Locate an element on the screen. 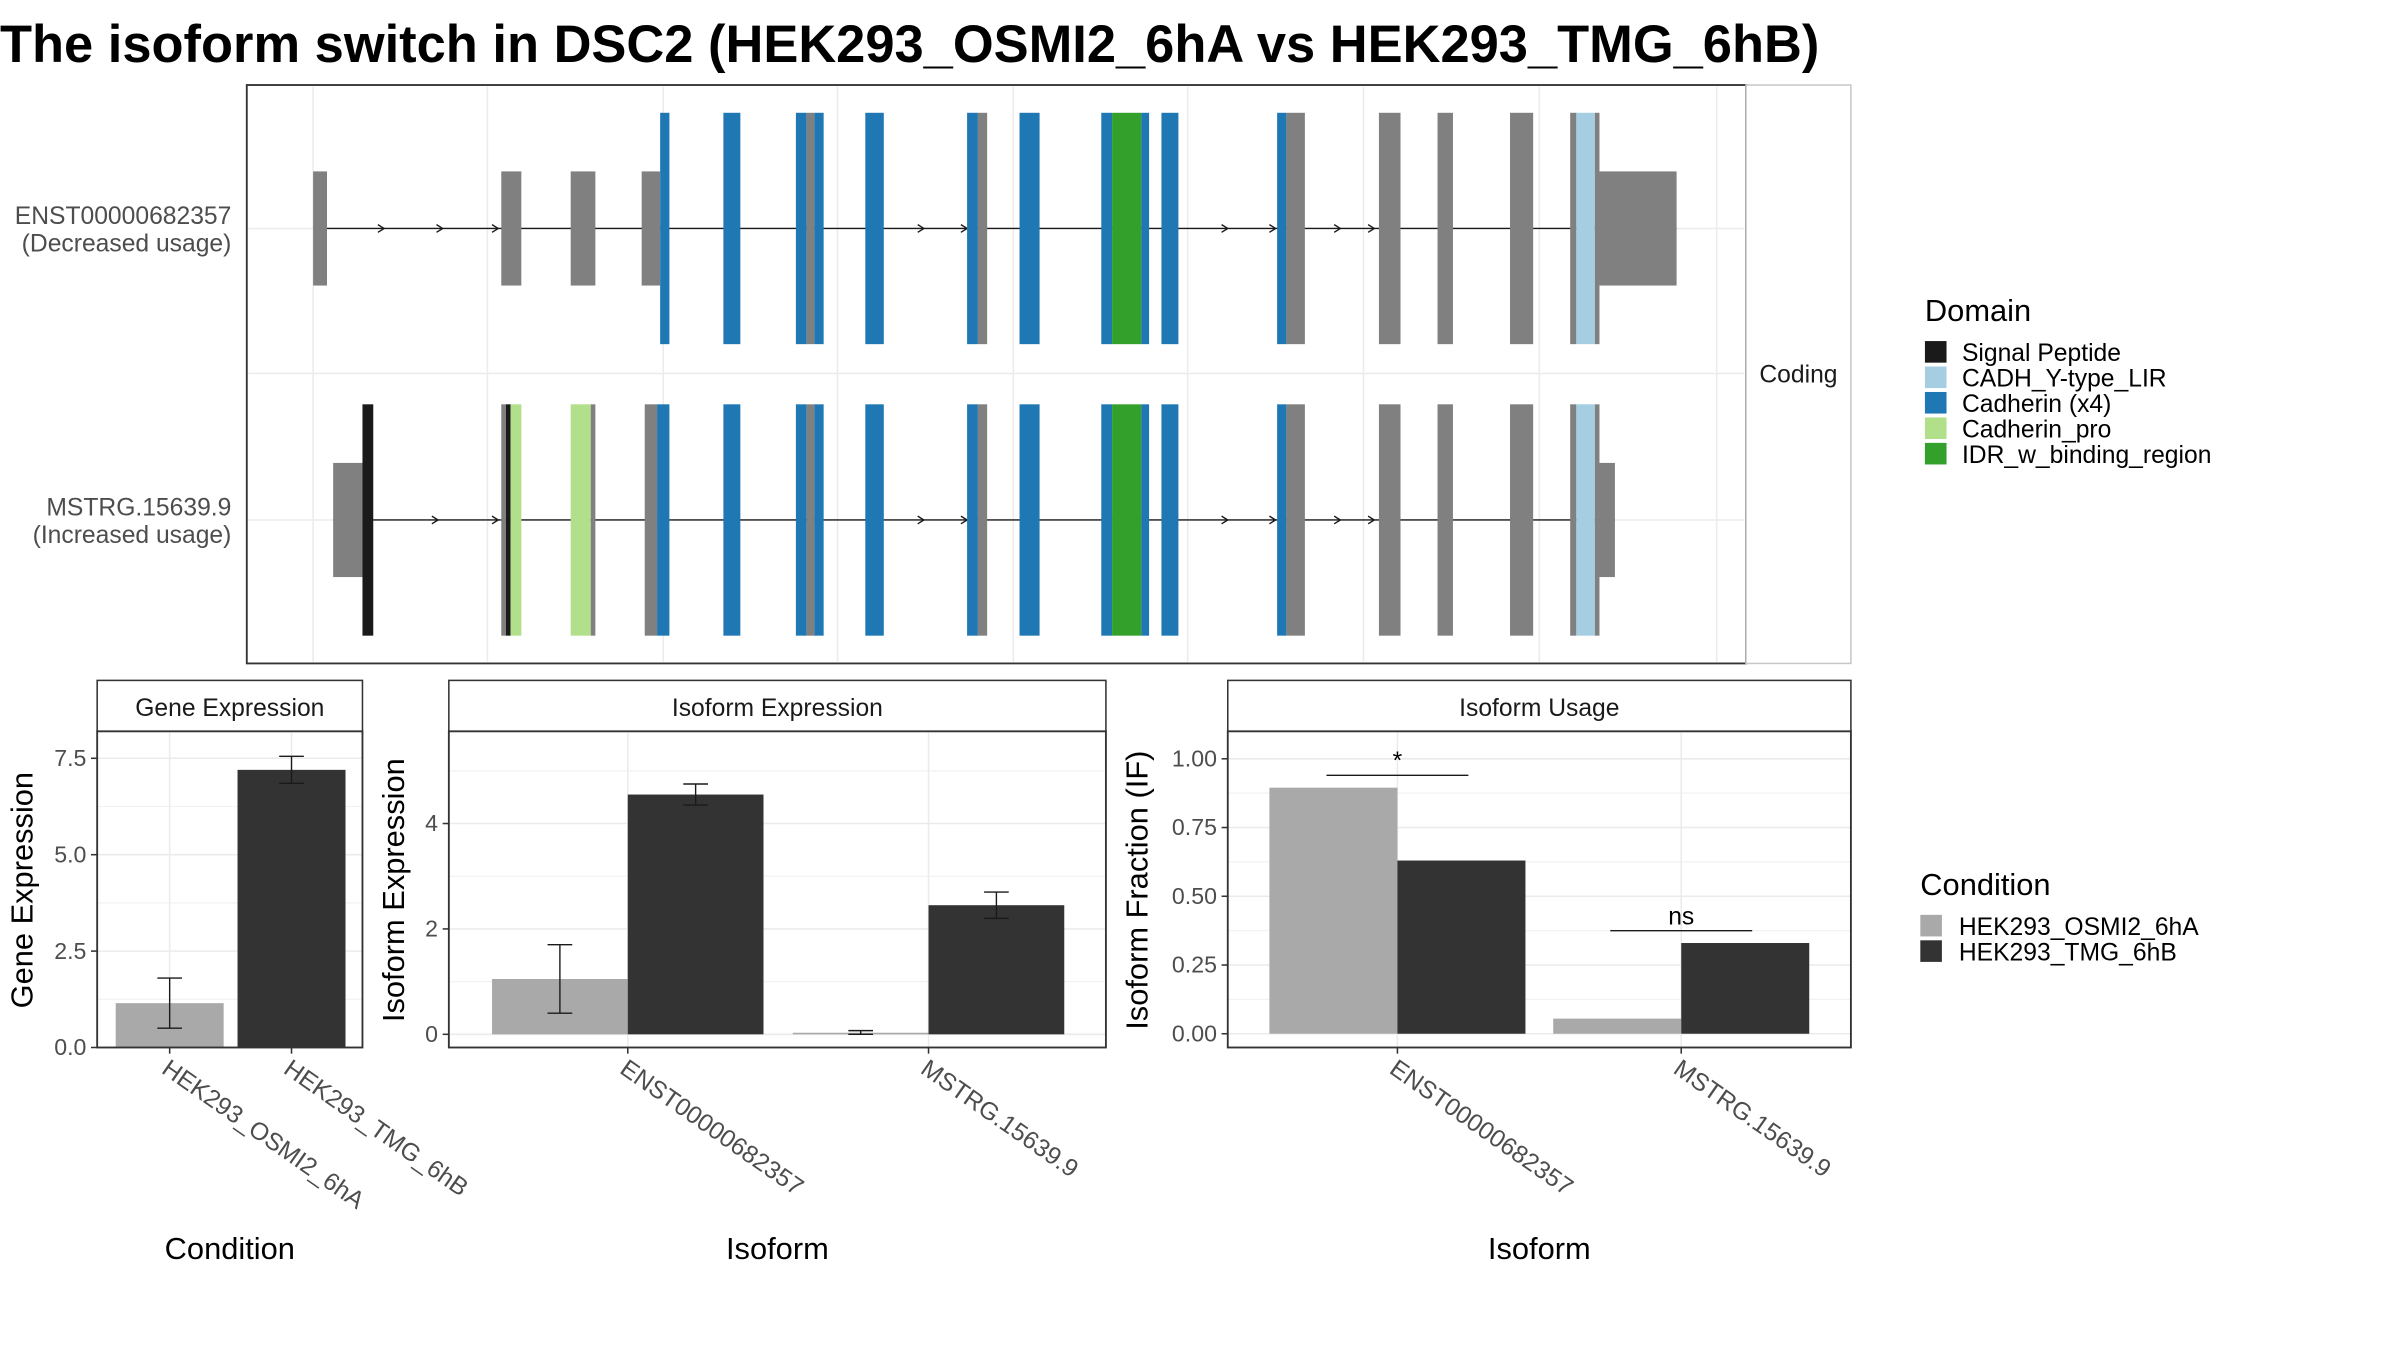  gene-plot-xtick-label-0: HEK293_OSMI2_6hA is located at coordinates (263, 1135).